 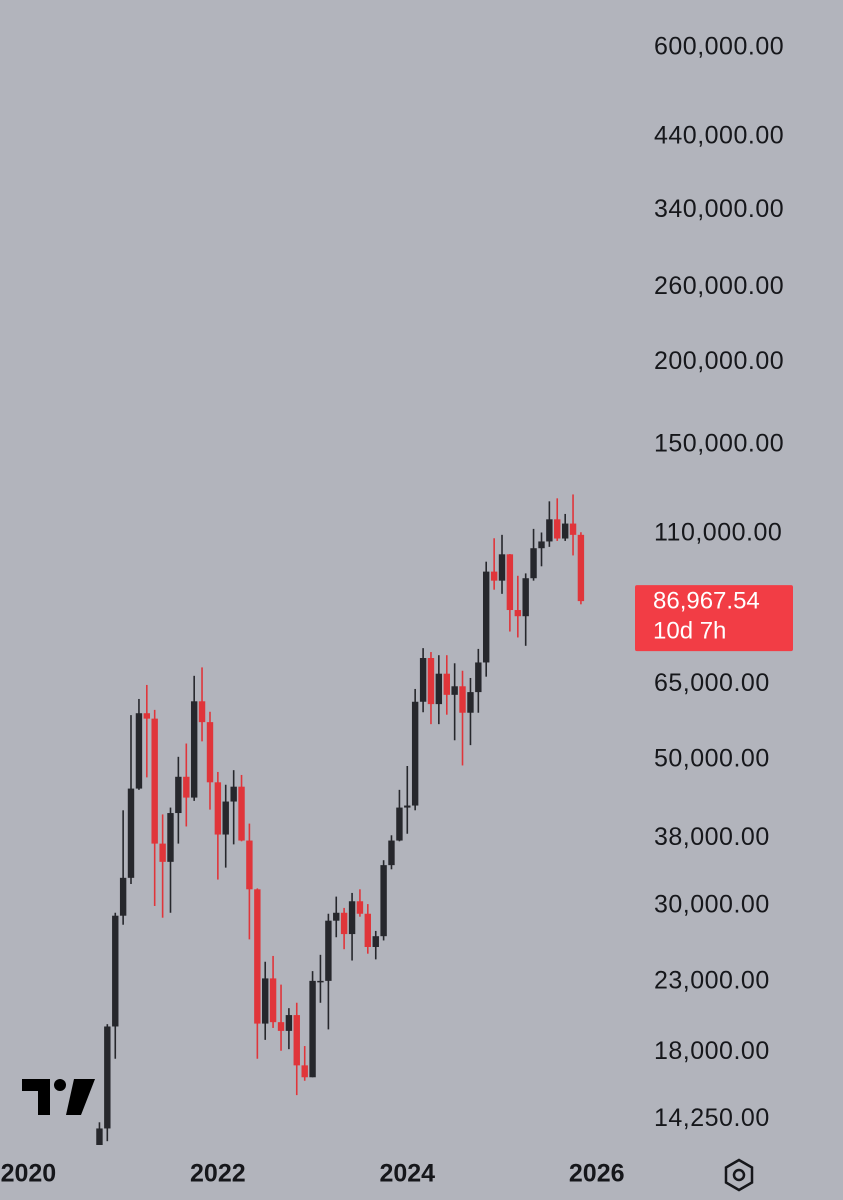 I want to click on y-tick-label: 30,000.00, so click(x=712, y=905).